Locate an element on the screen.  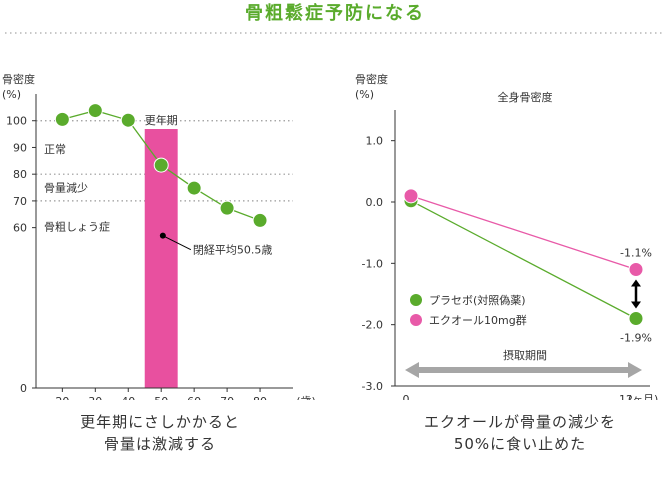
left-x-tick-label: 50 is located at coordinates (161, 397).